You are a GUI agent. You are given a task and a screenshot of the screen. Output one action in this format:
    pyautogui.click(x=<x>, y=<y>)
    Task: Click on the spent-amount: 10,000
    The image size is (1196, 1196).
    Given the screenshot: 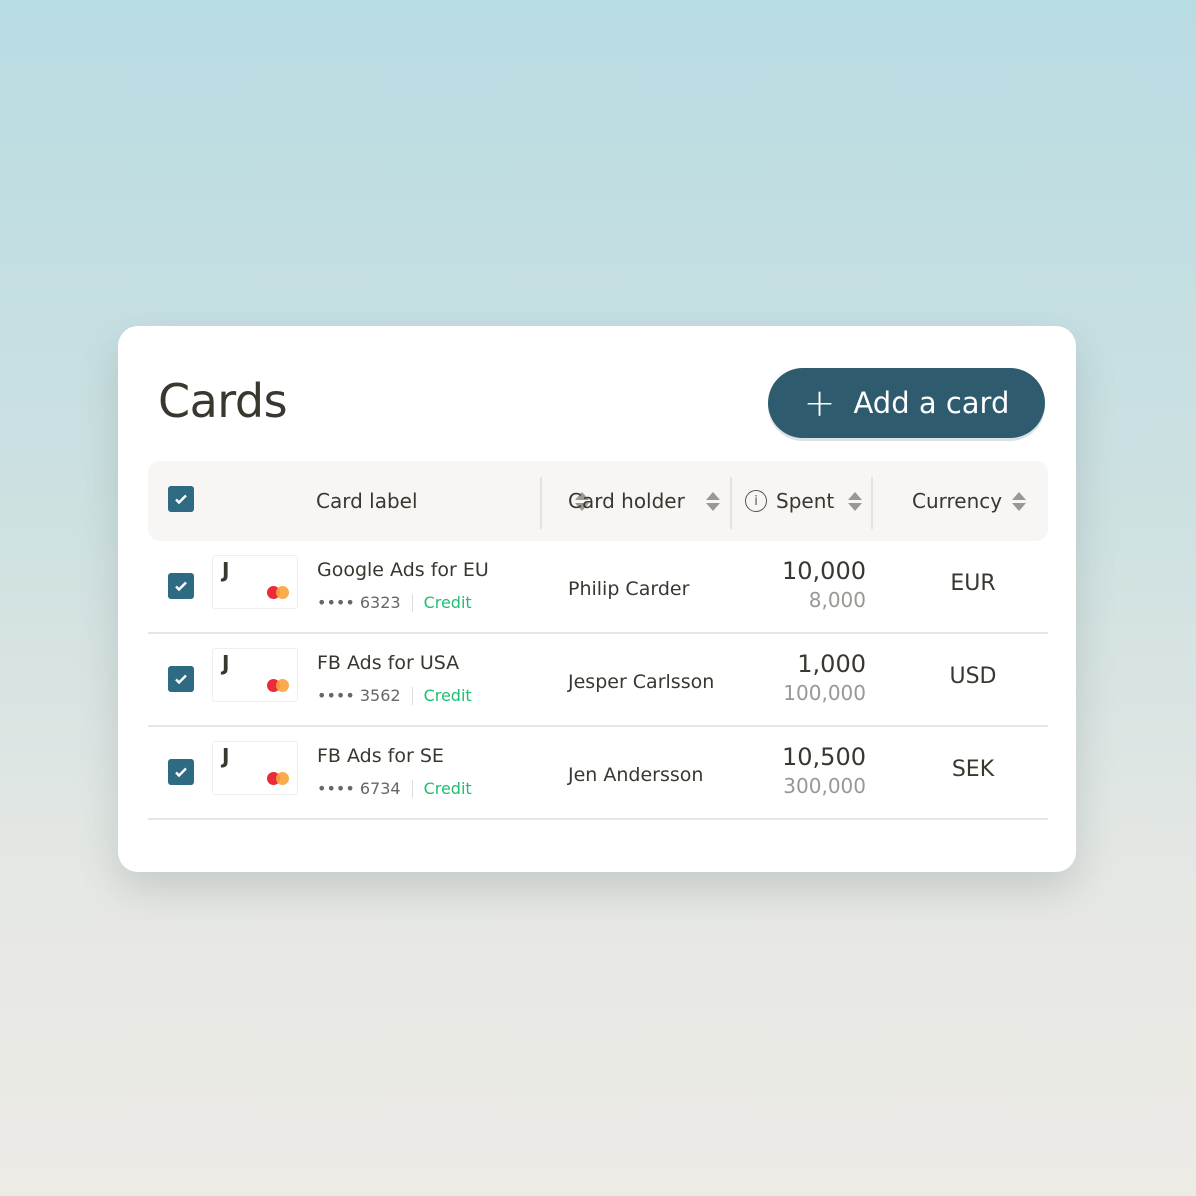 What is the action you would take?
    pyautogui.click(x=824, y=571)
    